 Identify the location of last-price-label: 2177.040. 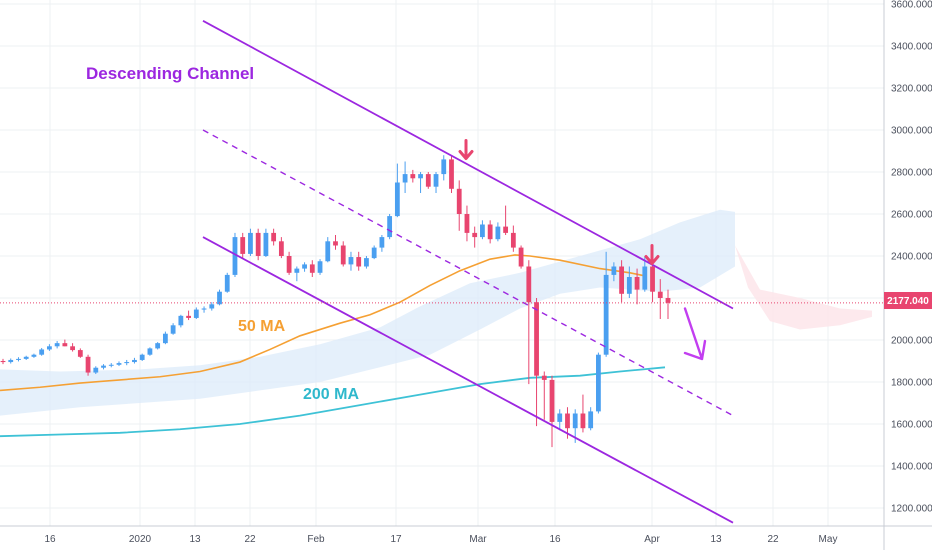
(908, 301).